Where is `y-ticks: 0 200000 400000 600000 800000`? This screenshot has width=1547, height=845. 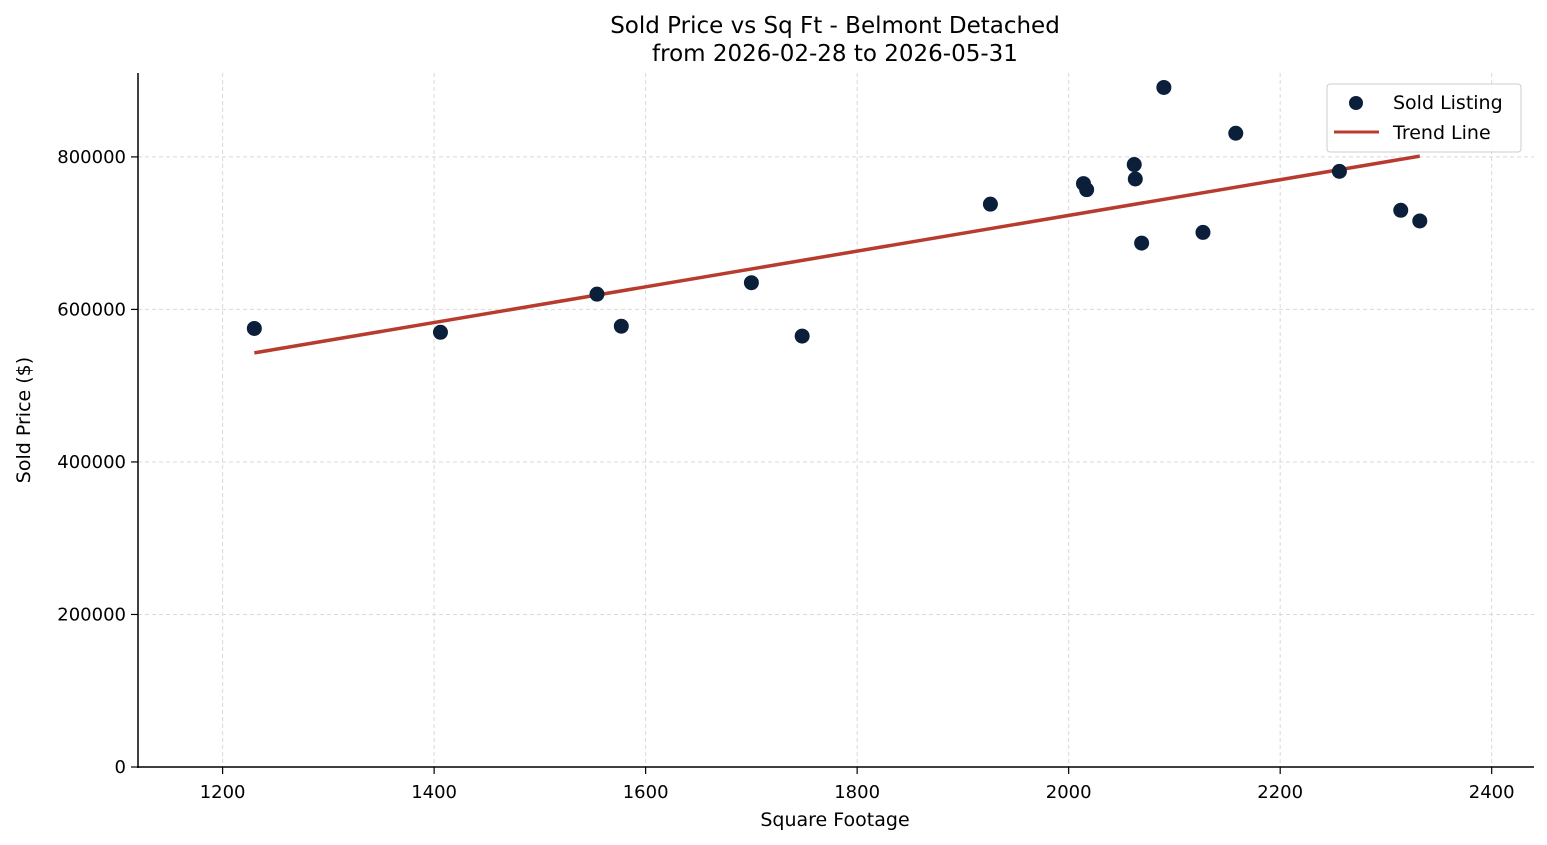 y-ticks: 0 200000 400000 600000 800000 is located at coordinates (97, 462).